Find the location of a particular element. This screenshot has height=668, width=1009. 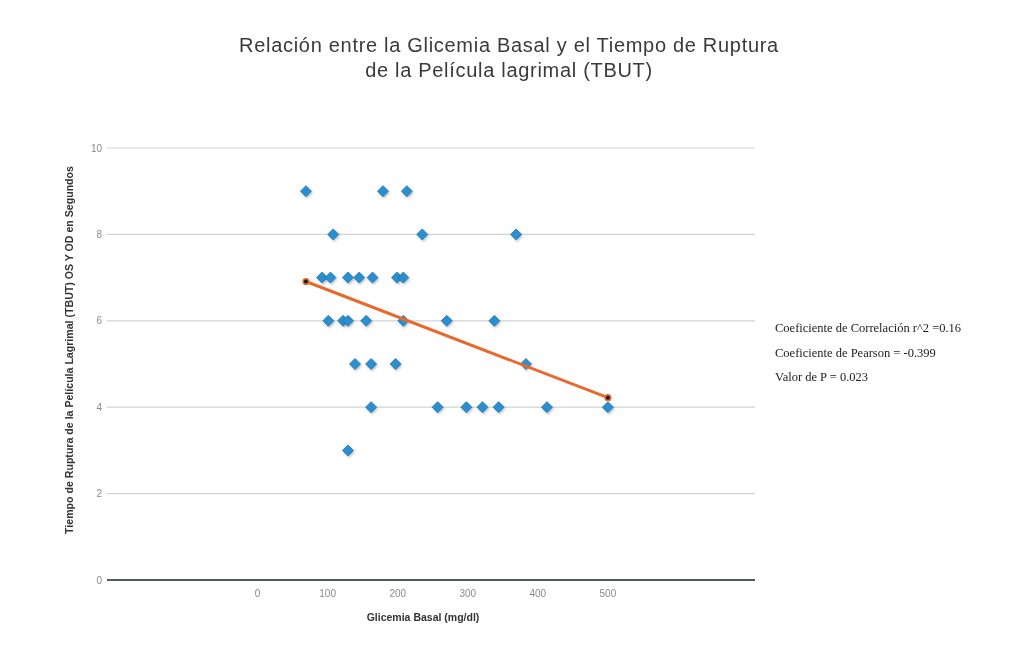

text: Coeficiente de Pearson = -0.399 is located at coordinates (855, 352).